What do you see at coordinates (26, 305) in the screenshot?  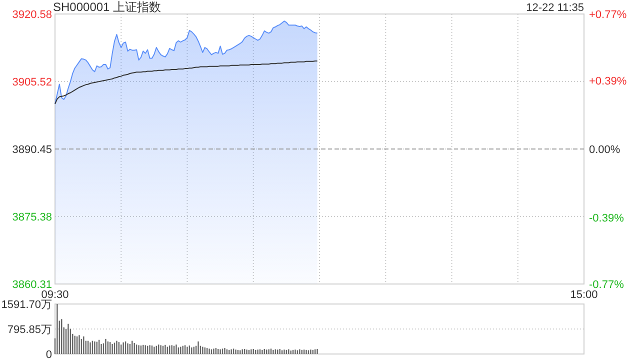 I see `y-tick-label: 1591.70万` at bounding box center [26, 305].